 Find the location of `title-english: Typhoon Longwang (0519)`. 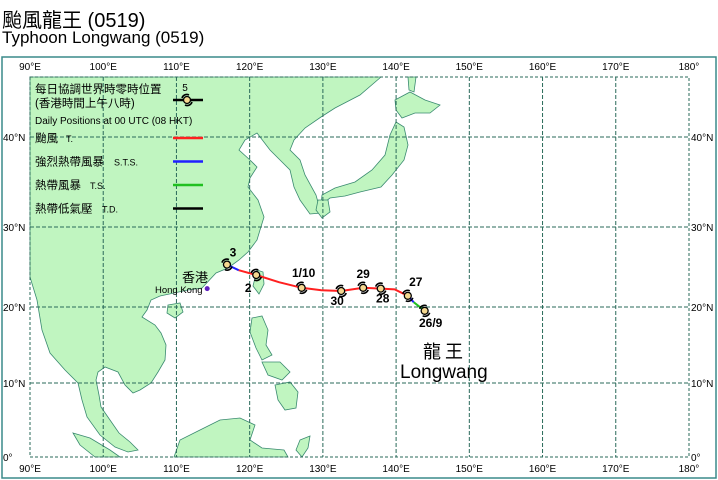

title-english: Typhoon Longwang (0519) is located at coordinates (103, 37).